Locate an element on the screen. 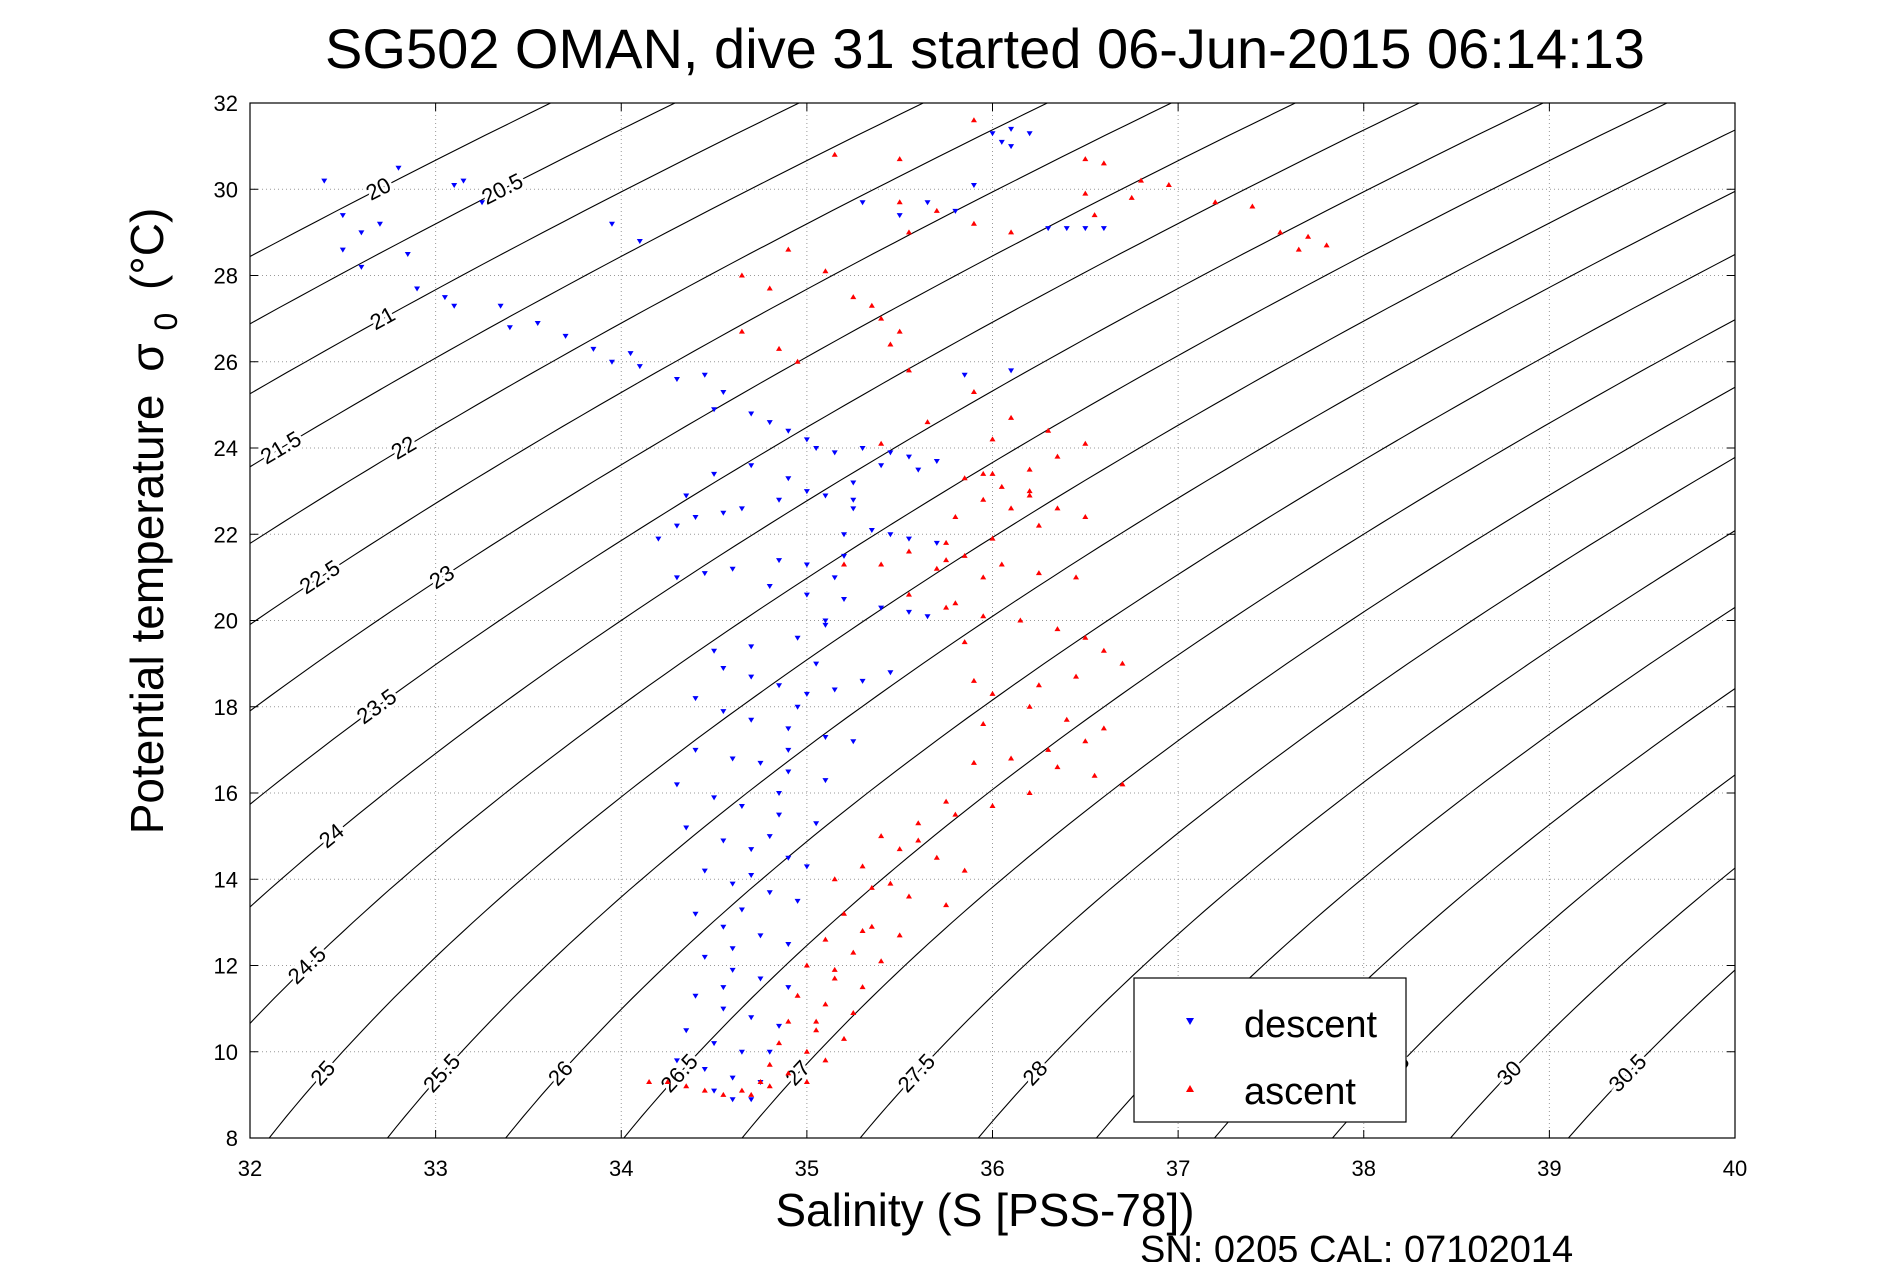 The height and width of the screenshot is (1262, 1891). x-tick-label-1: 33 is located at coordinates (435, 1168).